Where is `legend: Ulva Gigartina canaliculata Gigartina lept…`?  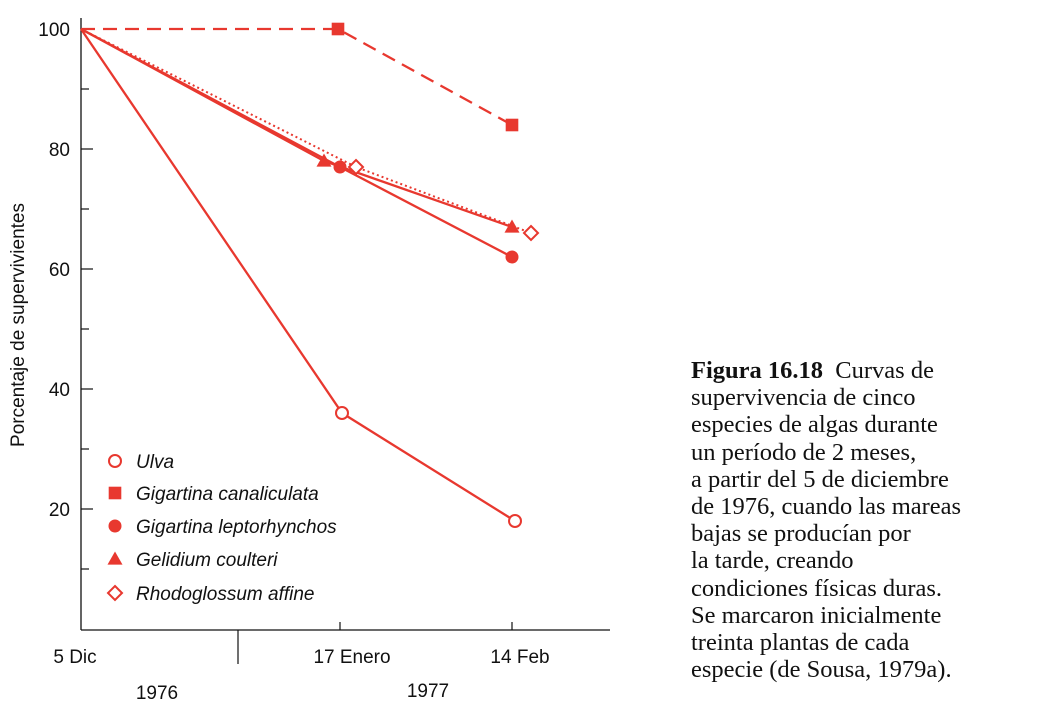 legend: Ulva Gigartina canaliculata Gigartina lept… is located at coordinates (221, 528).